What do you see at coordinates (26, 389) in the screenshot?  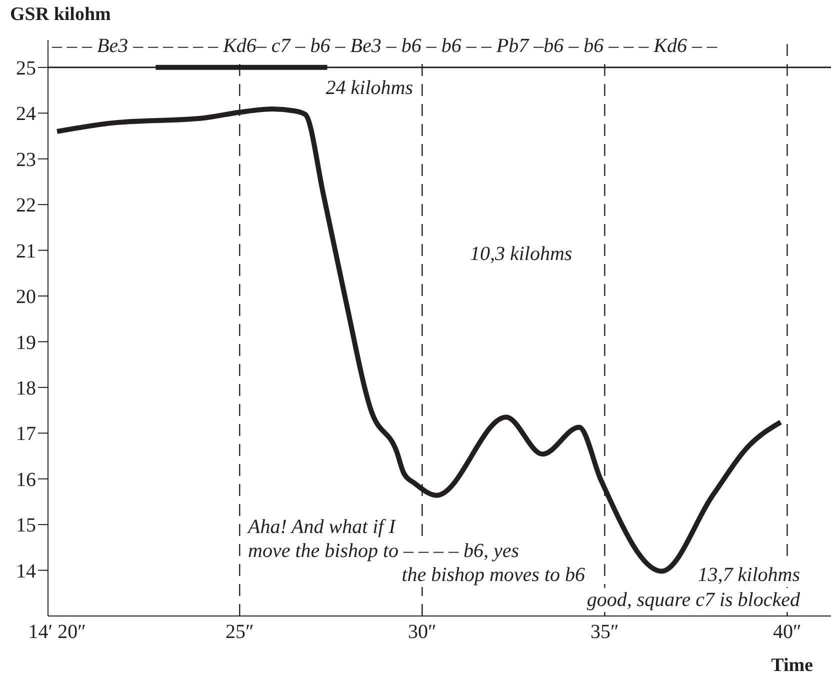 I see `y-tick-label: 18` at bounding box center [26, 389].